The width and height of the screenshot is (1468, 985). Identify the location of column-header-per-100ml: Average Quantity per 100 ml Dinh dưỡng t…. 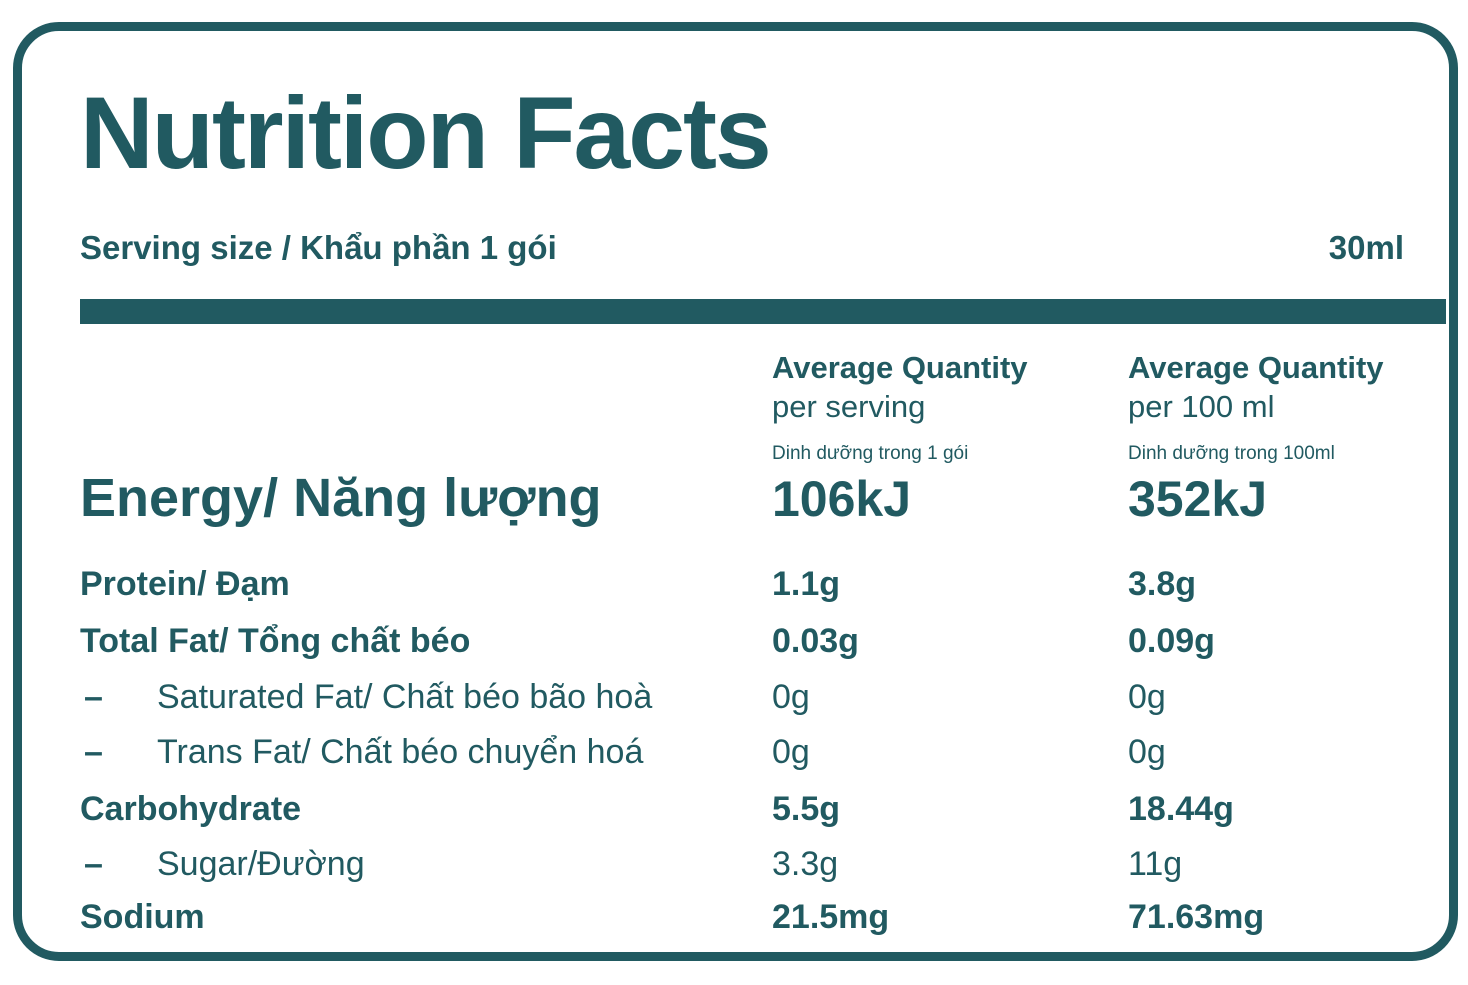
(1287, 407).